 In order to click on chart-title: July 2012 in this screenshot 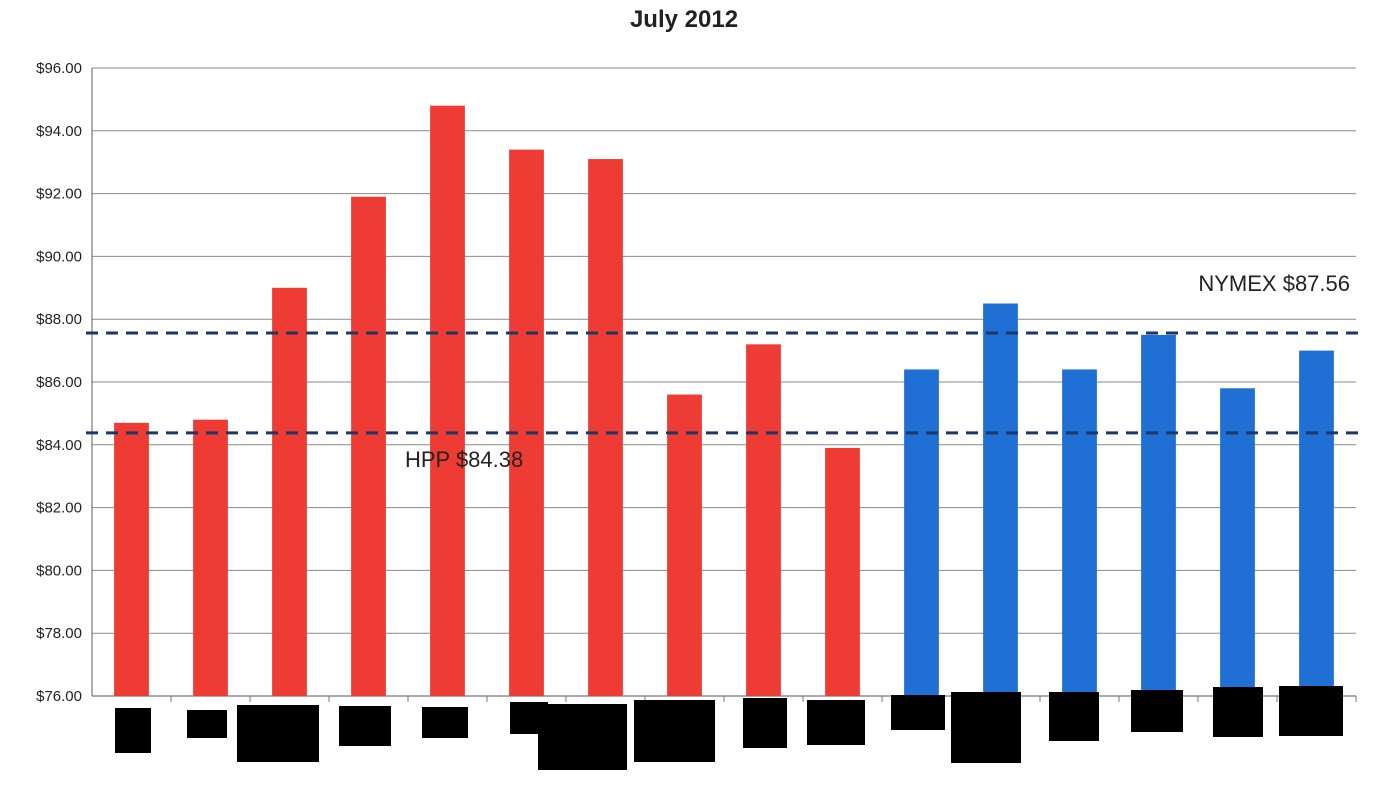, I will do `click(684, 19)`.